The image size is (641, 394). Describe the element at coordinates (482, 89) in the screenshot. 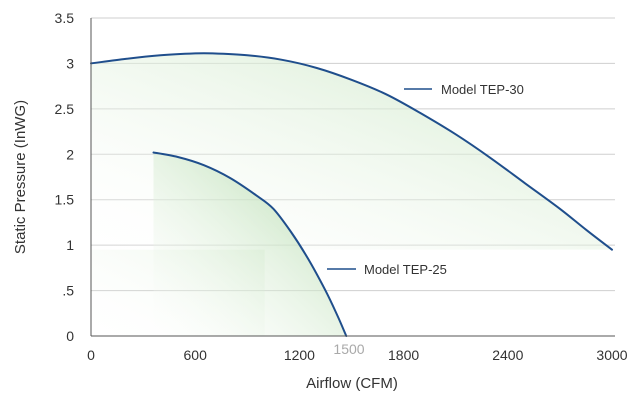

I see `legend-label-tep30: Model TEP-30` at that location.